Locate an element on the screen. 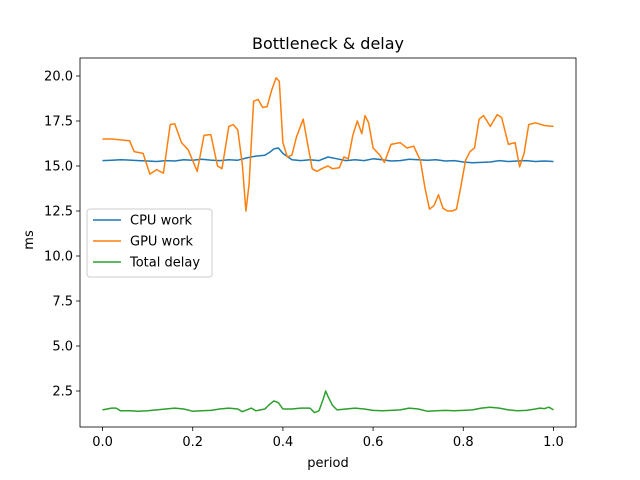 Image resolution: width=640 pixels, height=480 pixels. x-tick-label: 0.8 is located at coordinates (463, 442).